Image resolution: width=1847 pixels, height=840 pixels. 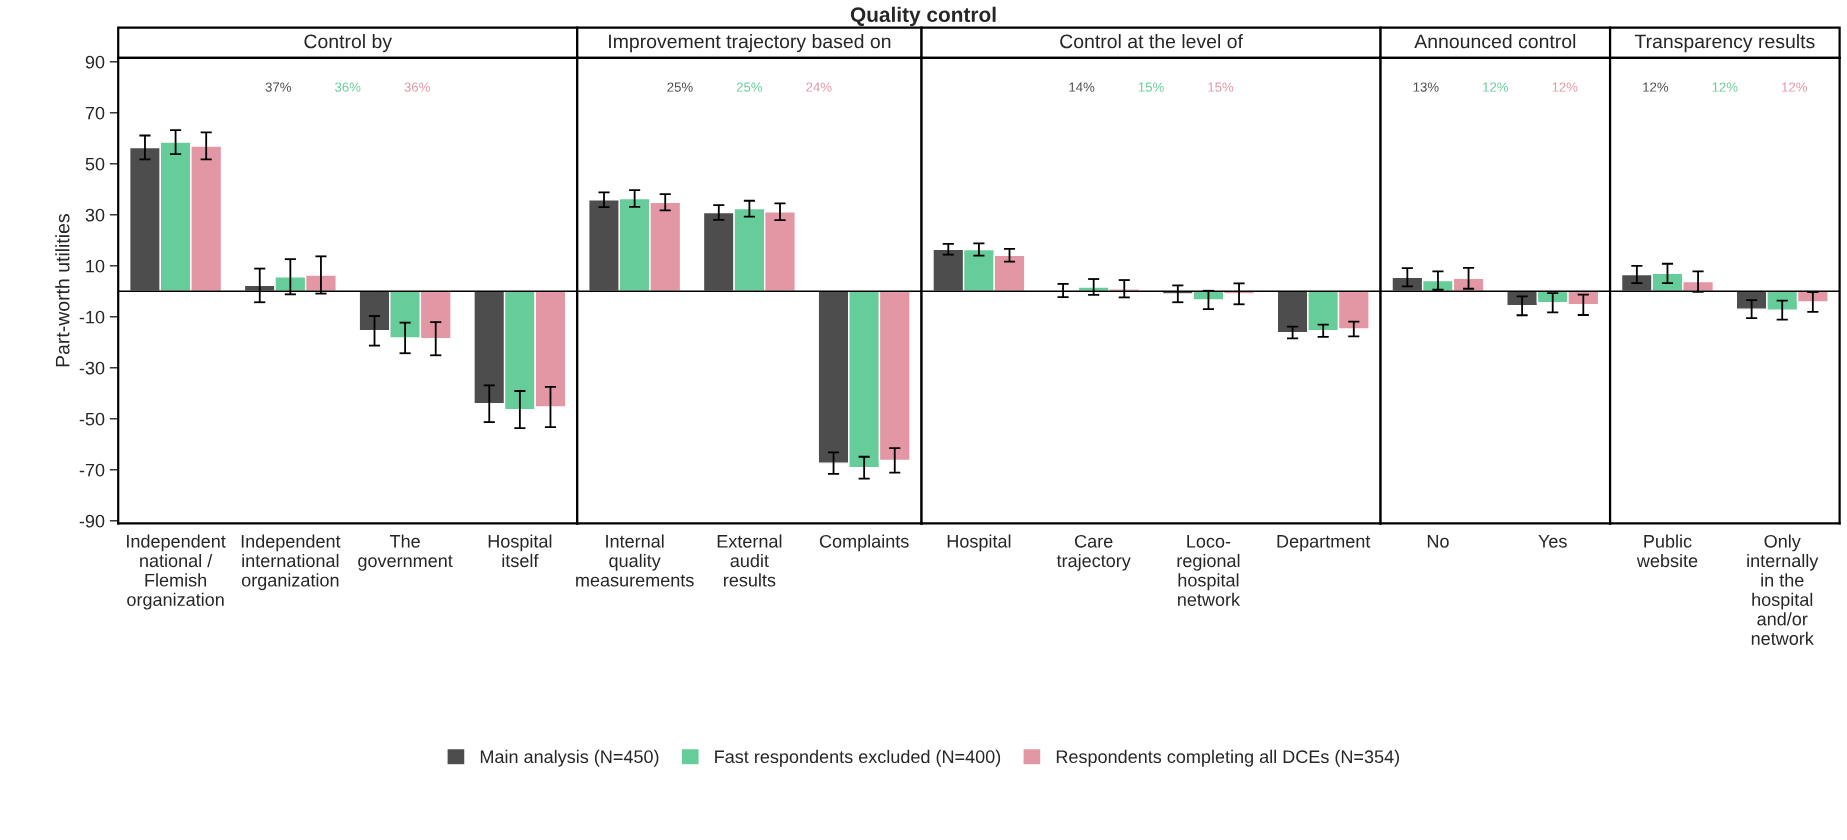 I want to click on y-tick-label: 30, so click(x=95, y=215).